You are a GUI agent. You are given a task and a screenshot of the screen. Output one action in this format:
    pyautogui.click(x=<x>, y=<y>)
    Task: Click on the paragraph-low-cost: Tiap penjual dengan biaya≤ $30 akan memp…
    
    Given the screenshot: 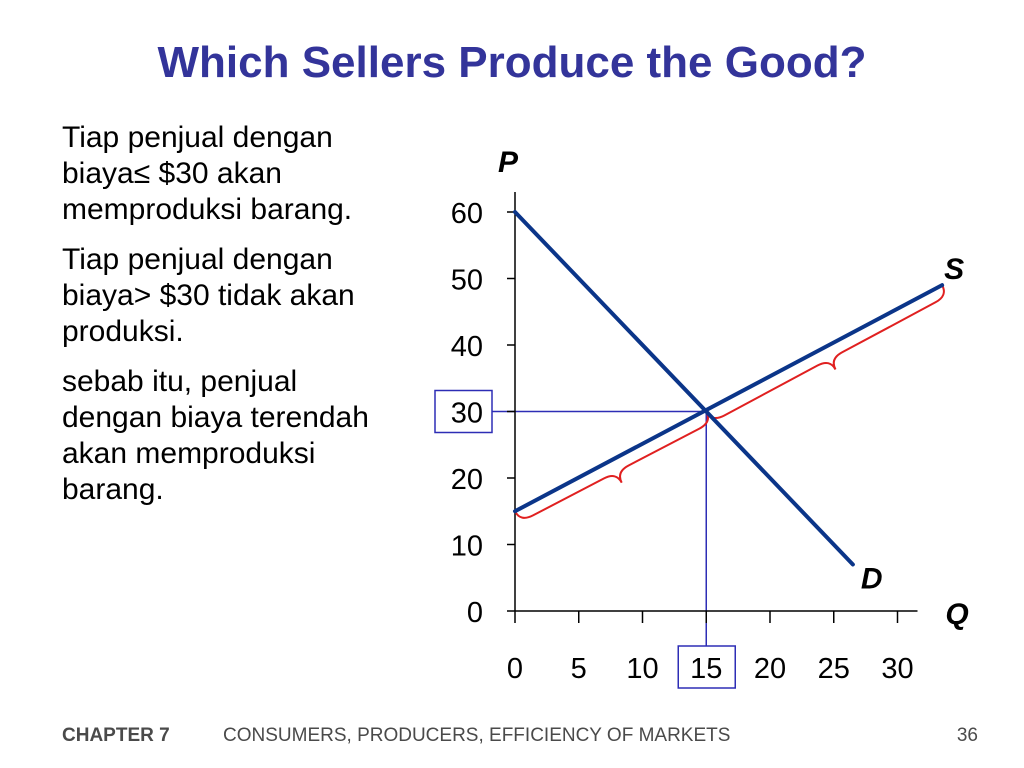 What is the action you would take?
    pyautogui.click(x=207, y=173)
    